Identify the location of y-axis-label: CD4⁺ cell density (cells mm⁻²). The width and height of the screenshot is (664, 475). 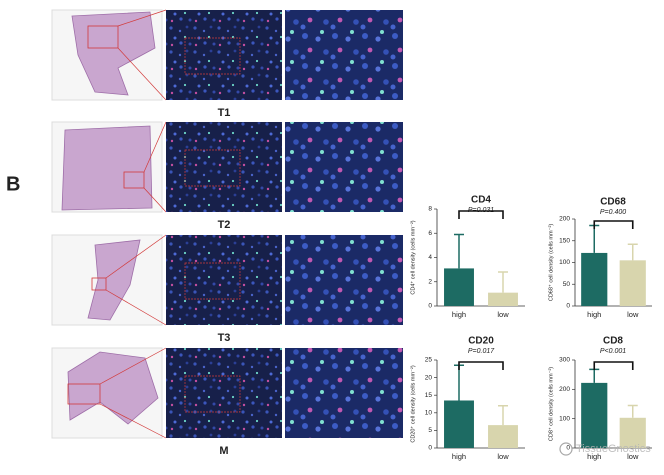
(412, 257).